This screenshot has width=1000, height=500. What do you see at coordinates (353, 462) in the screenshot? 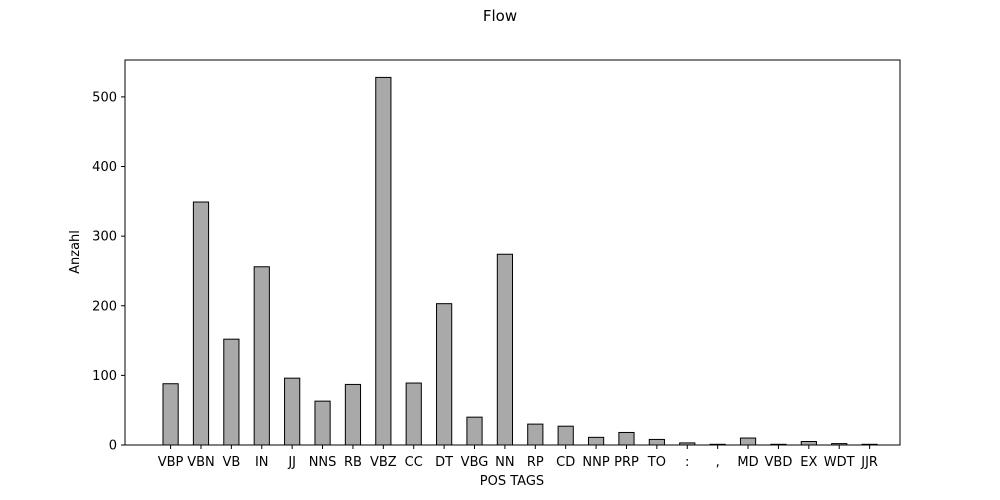
I see `x-tick-label: RB` at bounding box center [353, 462].